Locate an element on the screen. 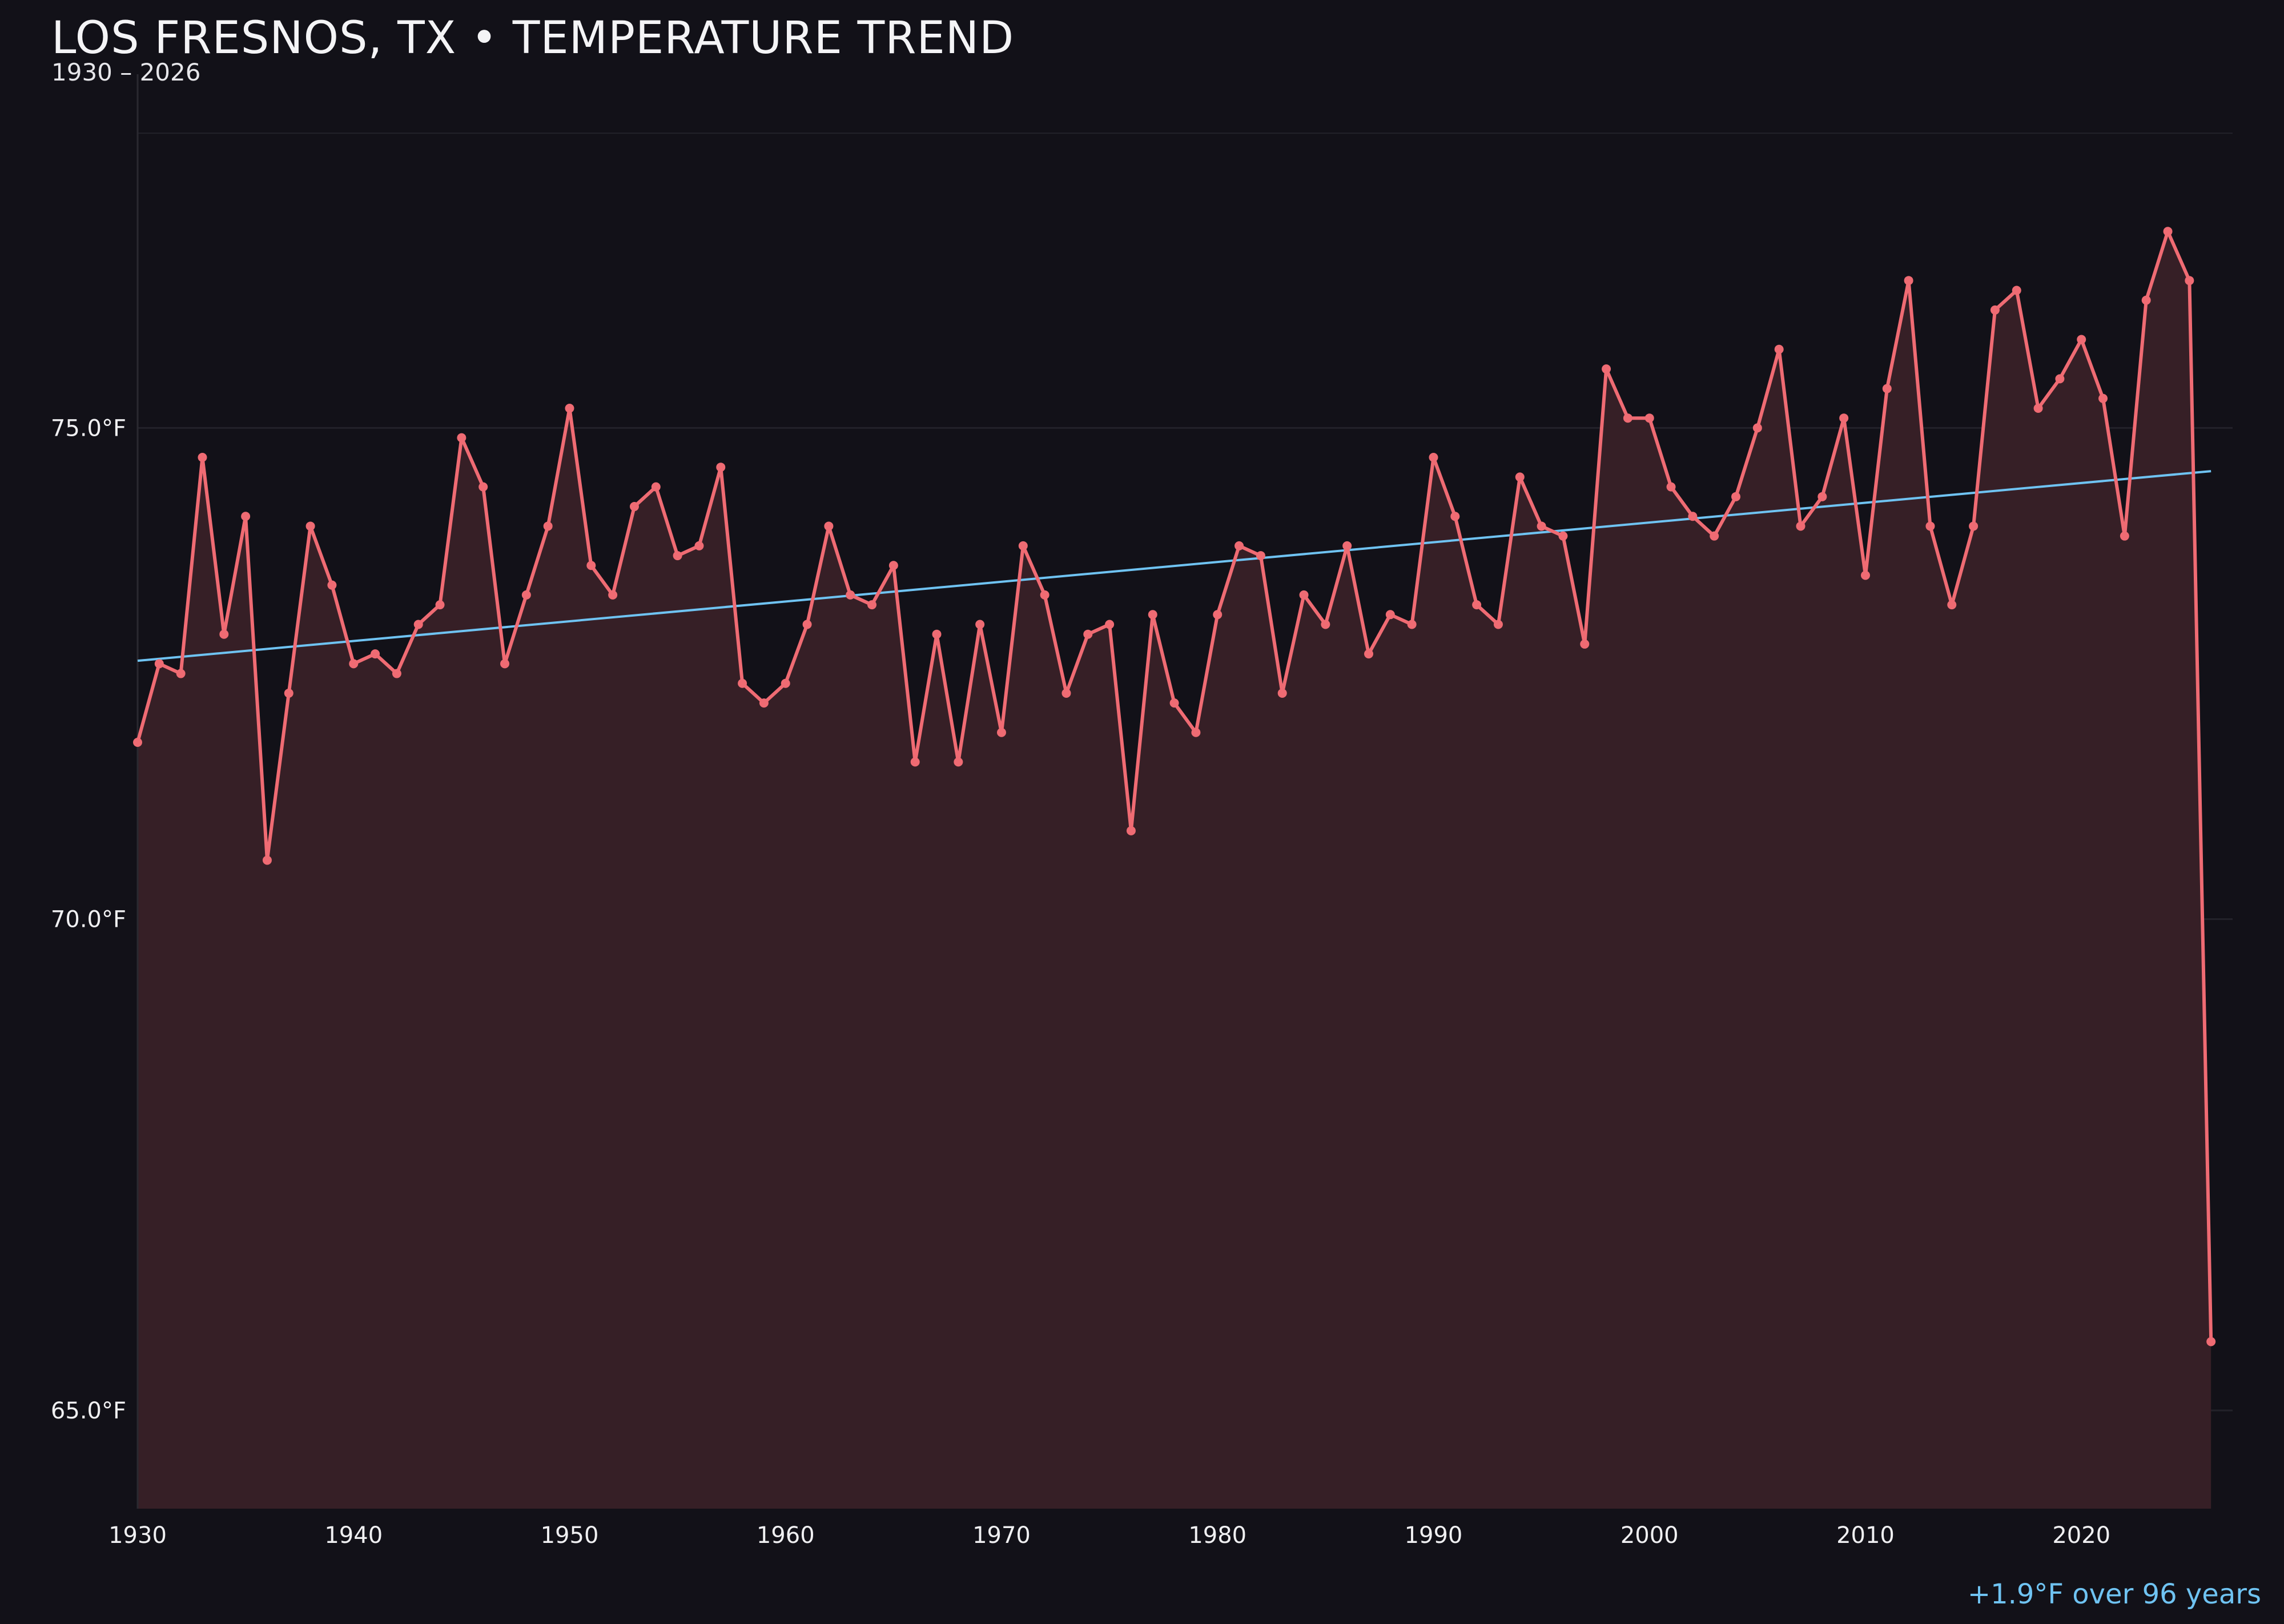 The image size is (2284, 1624). data-point-1981 is located at coordinates (1239, 545).